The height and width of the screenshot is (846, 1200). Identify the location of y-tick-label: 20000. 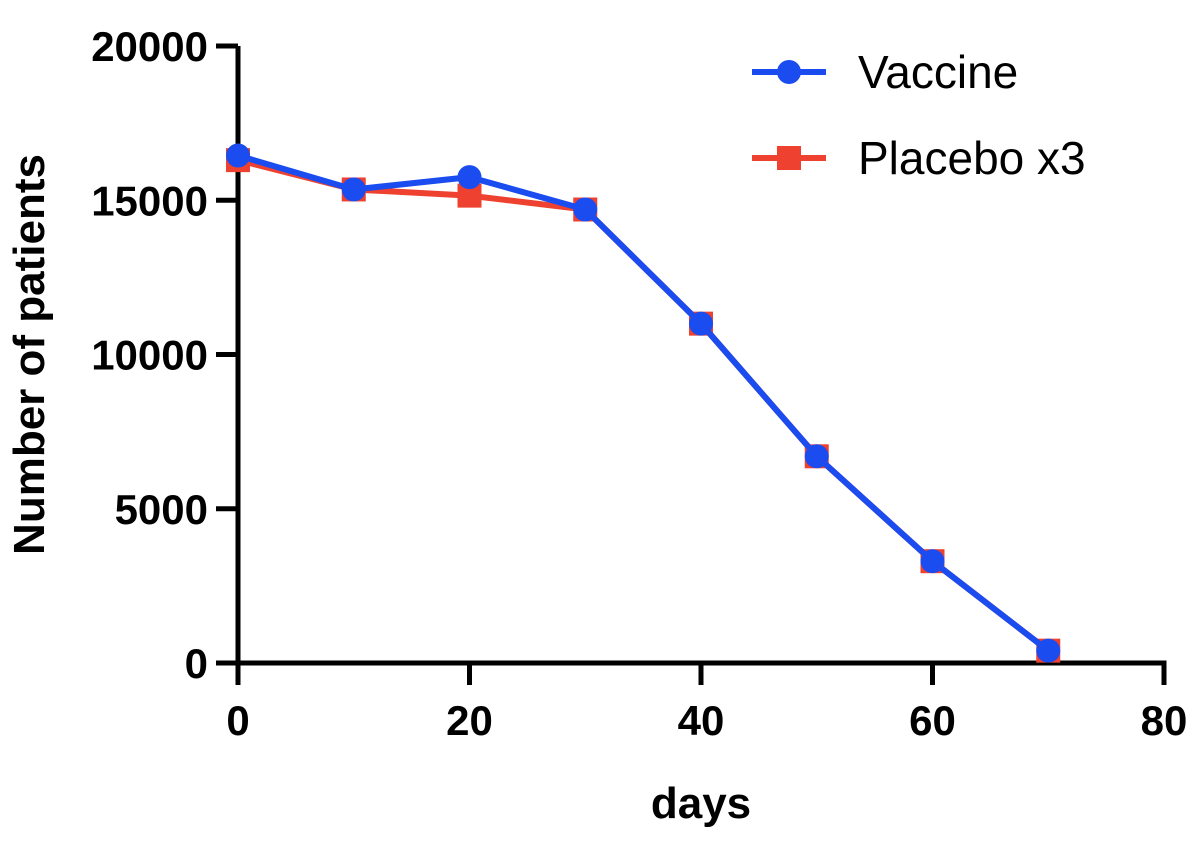
(149, 46).